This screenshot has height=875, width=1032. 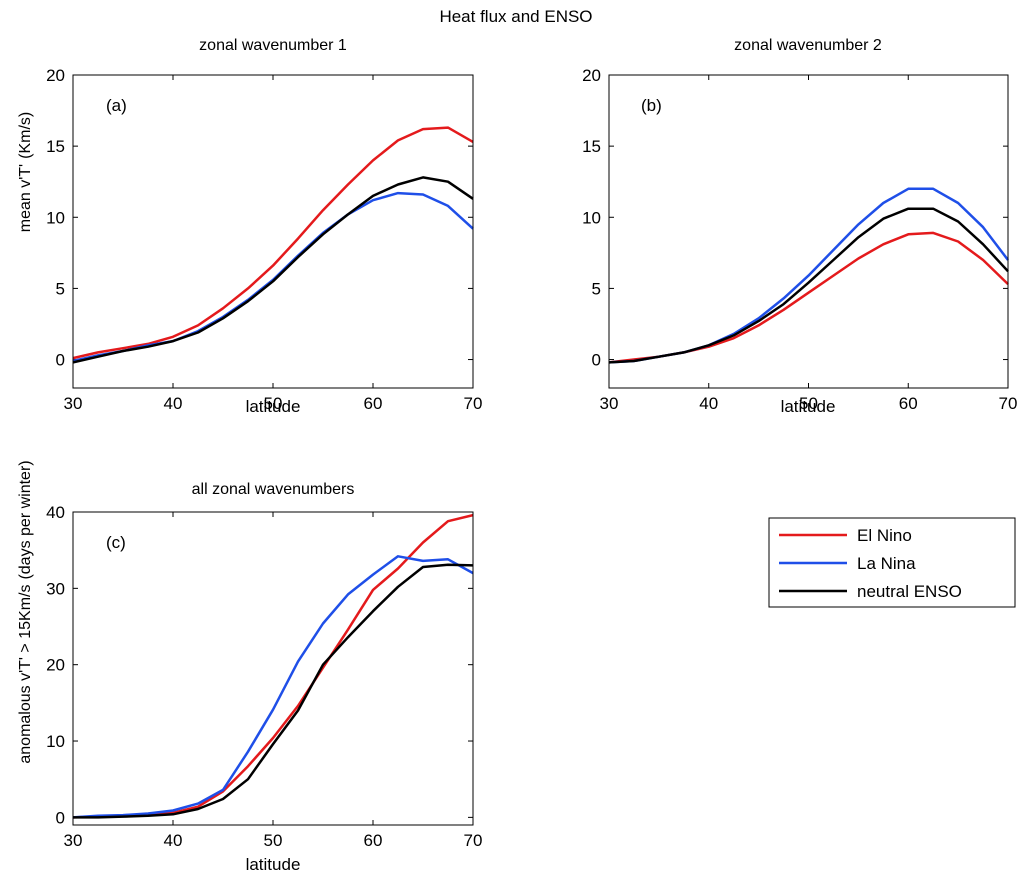 What do you see at coordinates (116, 542) in the screenshot?
I see `panel-c-label: (c)` at bounding box center [116, 542].